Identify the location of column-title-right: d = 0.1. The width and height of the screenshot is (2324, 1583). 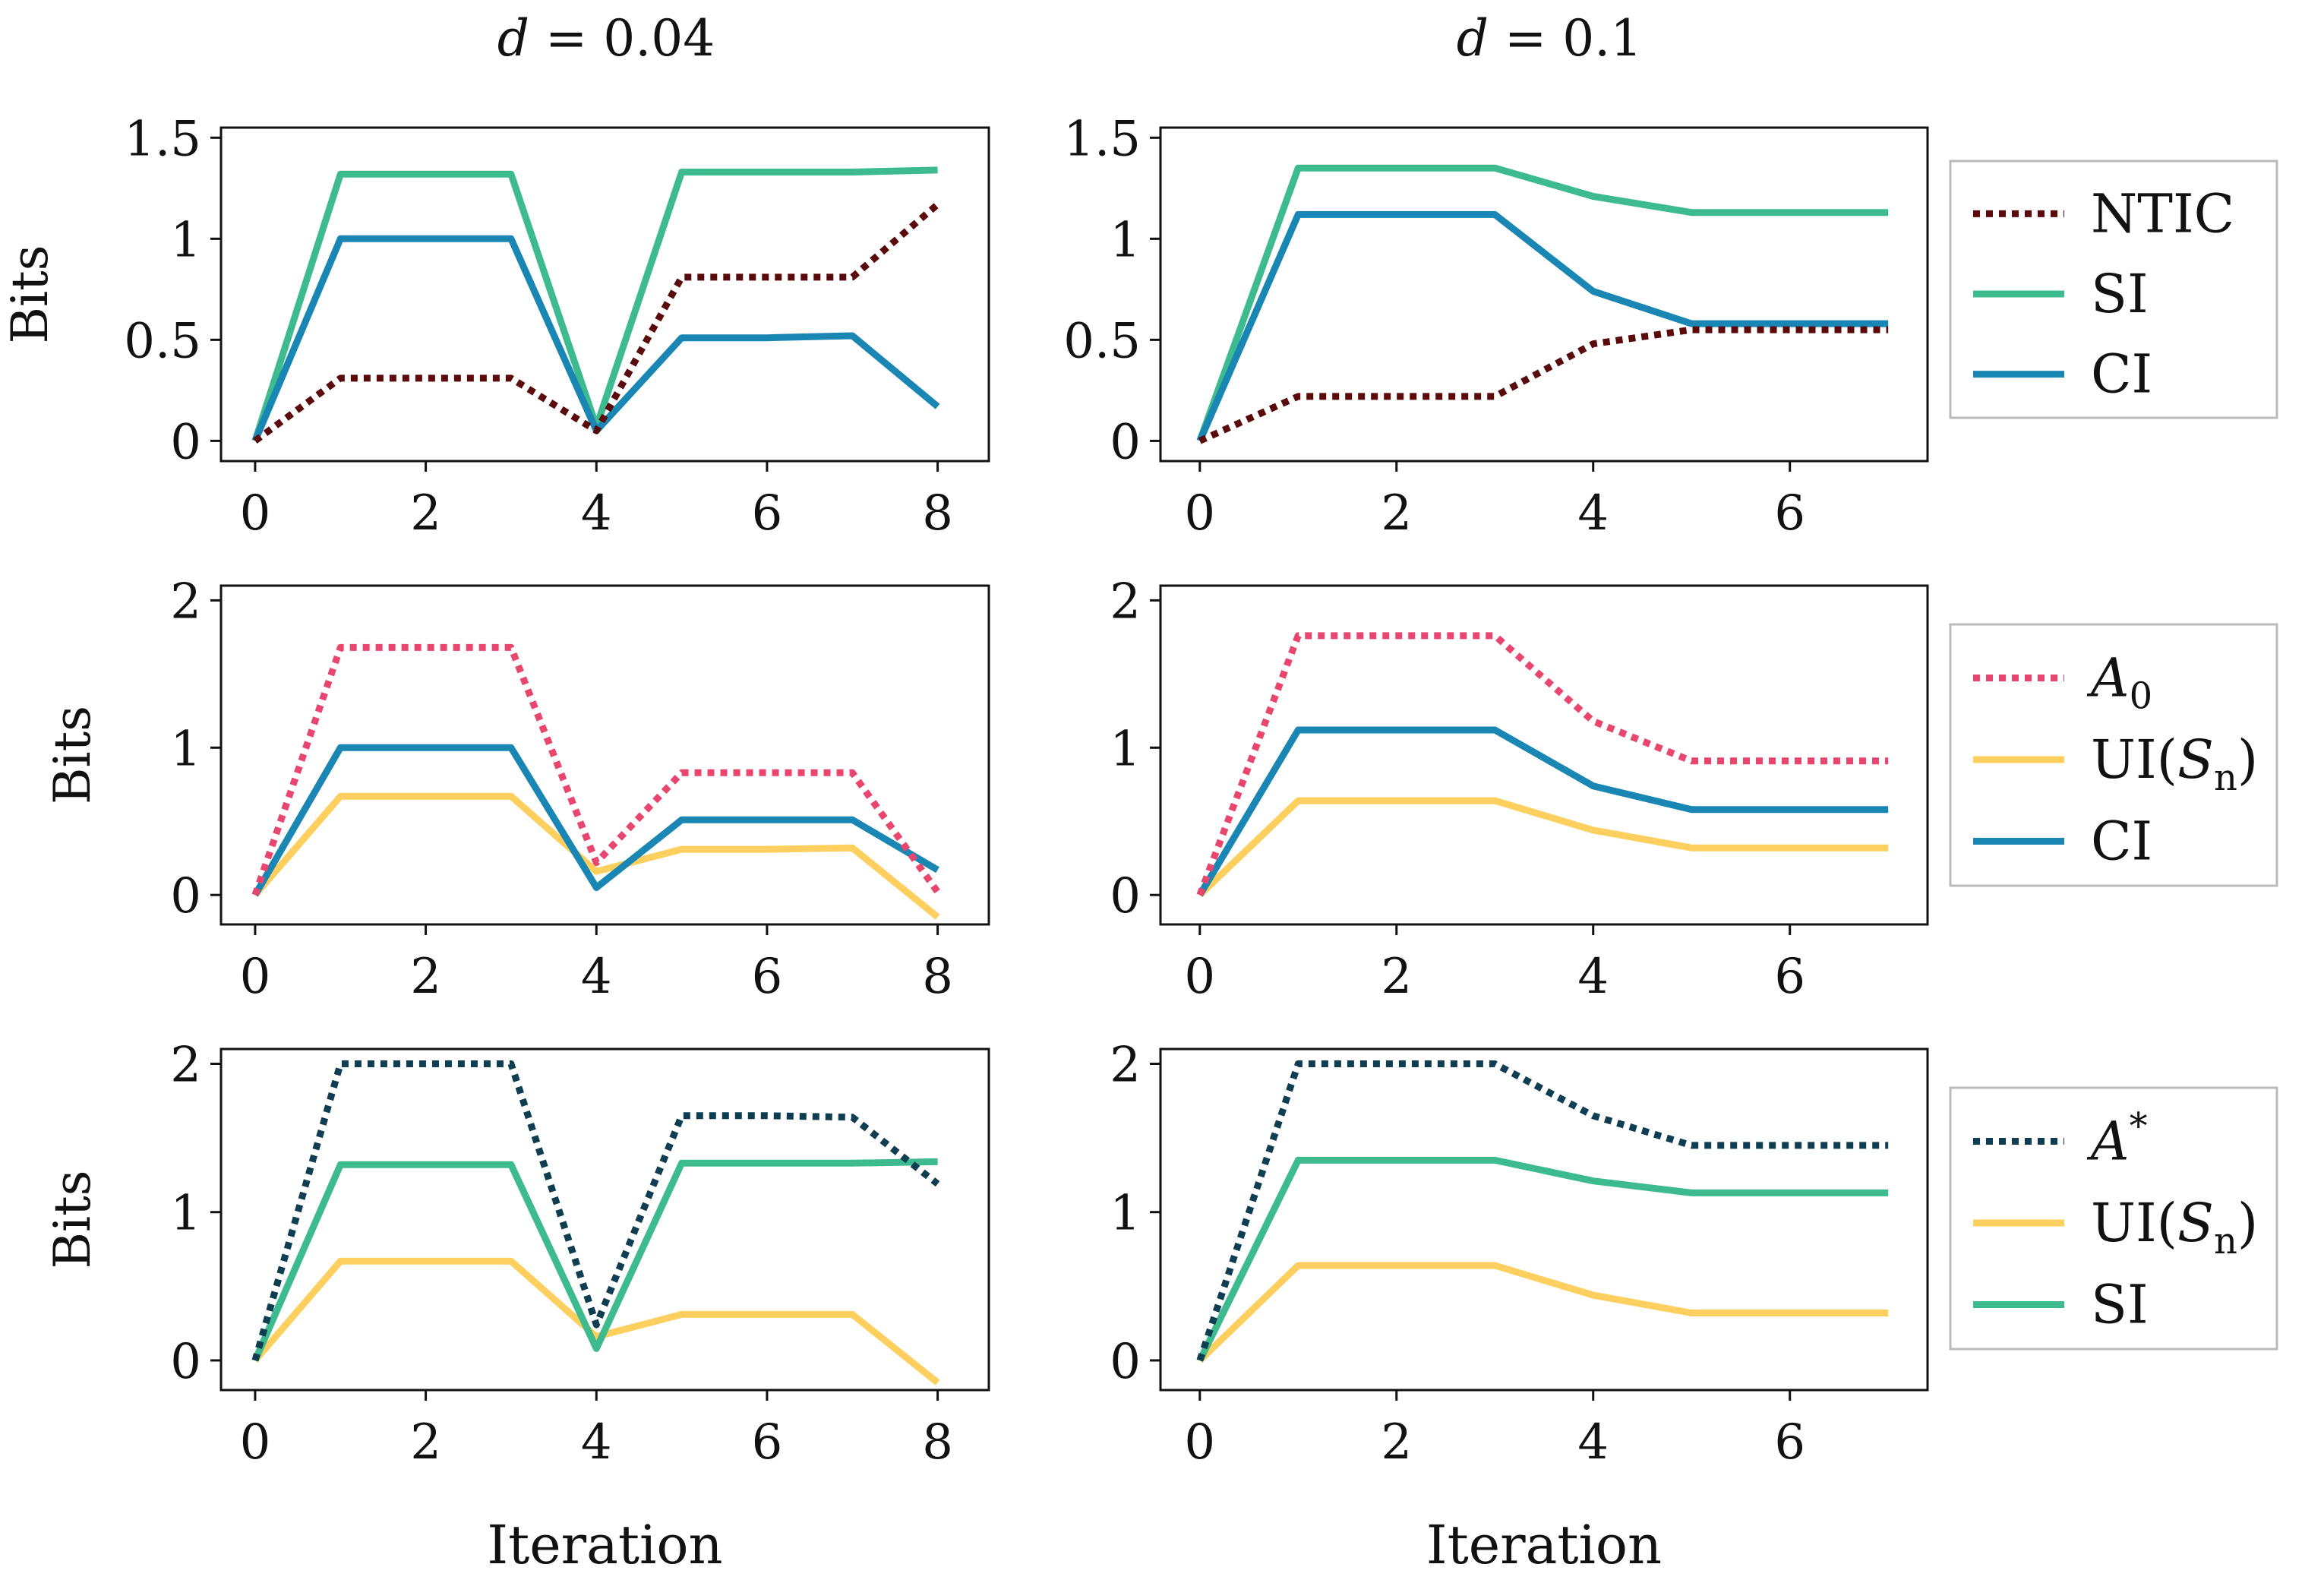
(1549, 39).